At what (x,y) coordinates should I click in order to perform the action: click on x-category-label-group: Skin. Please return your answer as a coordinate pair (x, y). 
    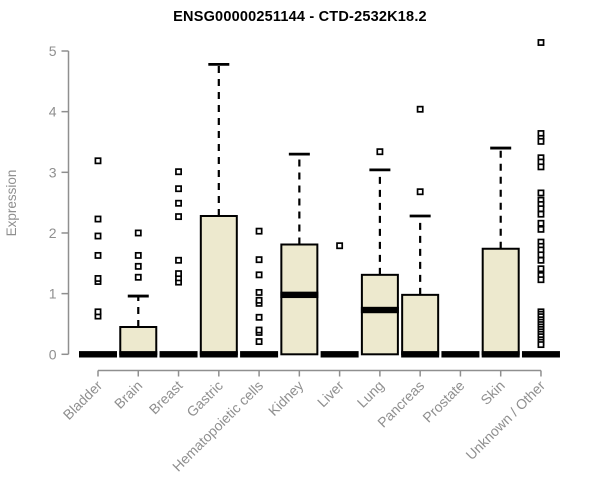
    Looking at the image, I should click on (492, 392).